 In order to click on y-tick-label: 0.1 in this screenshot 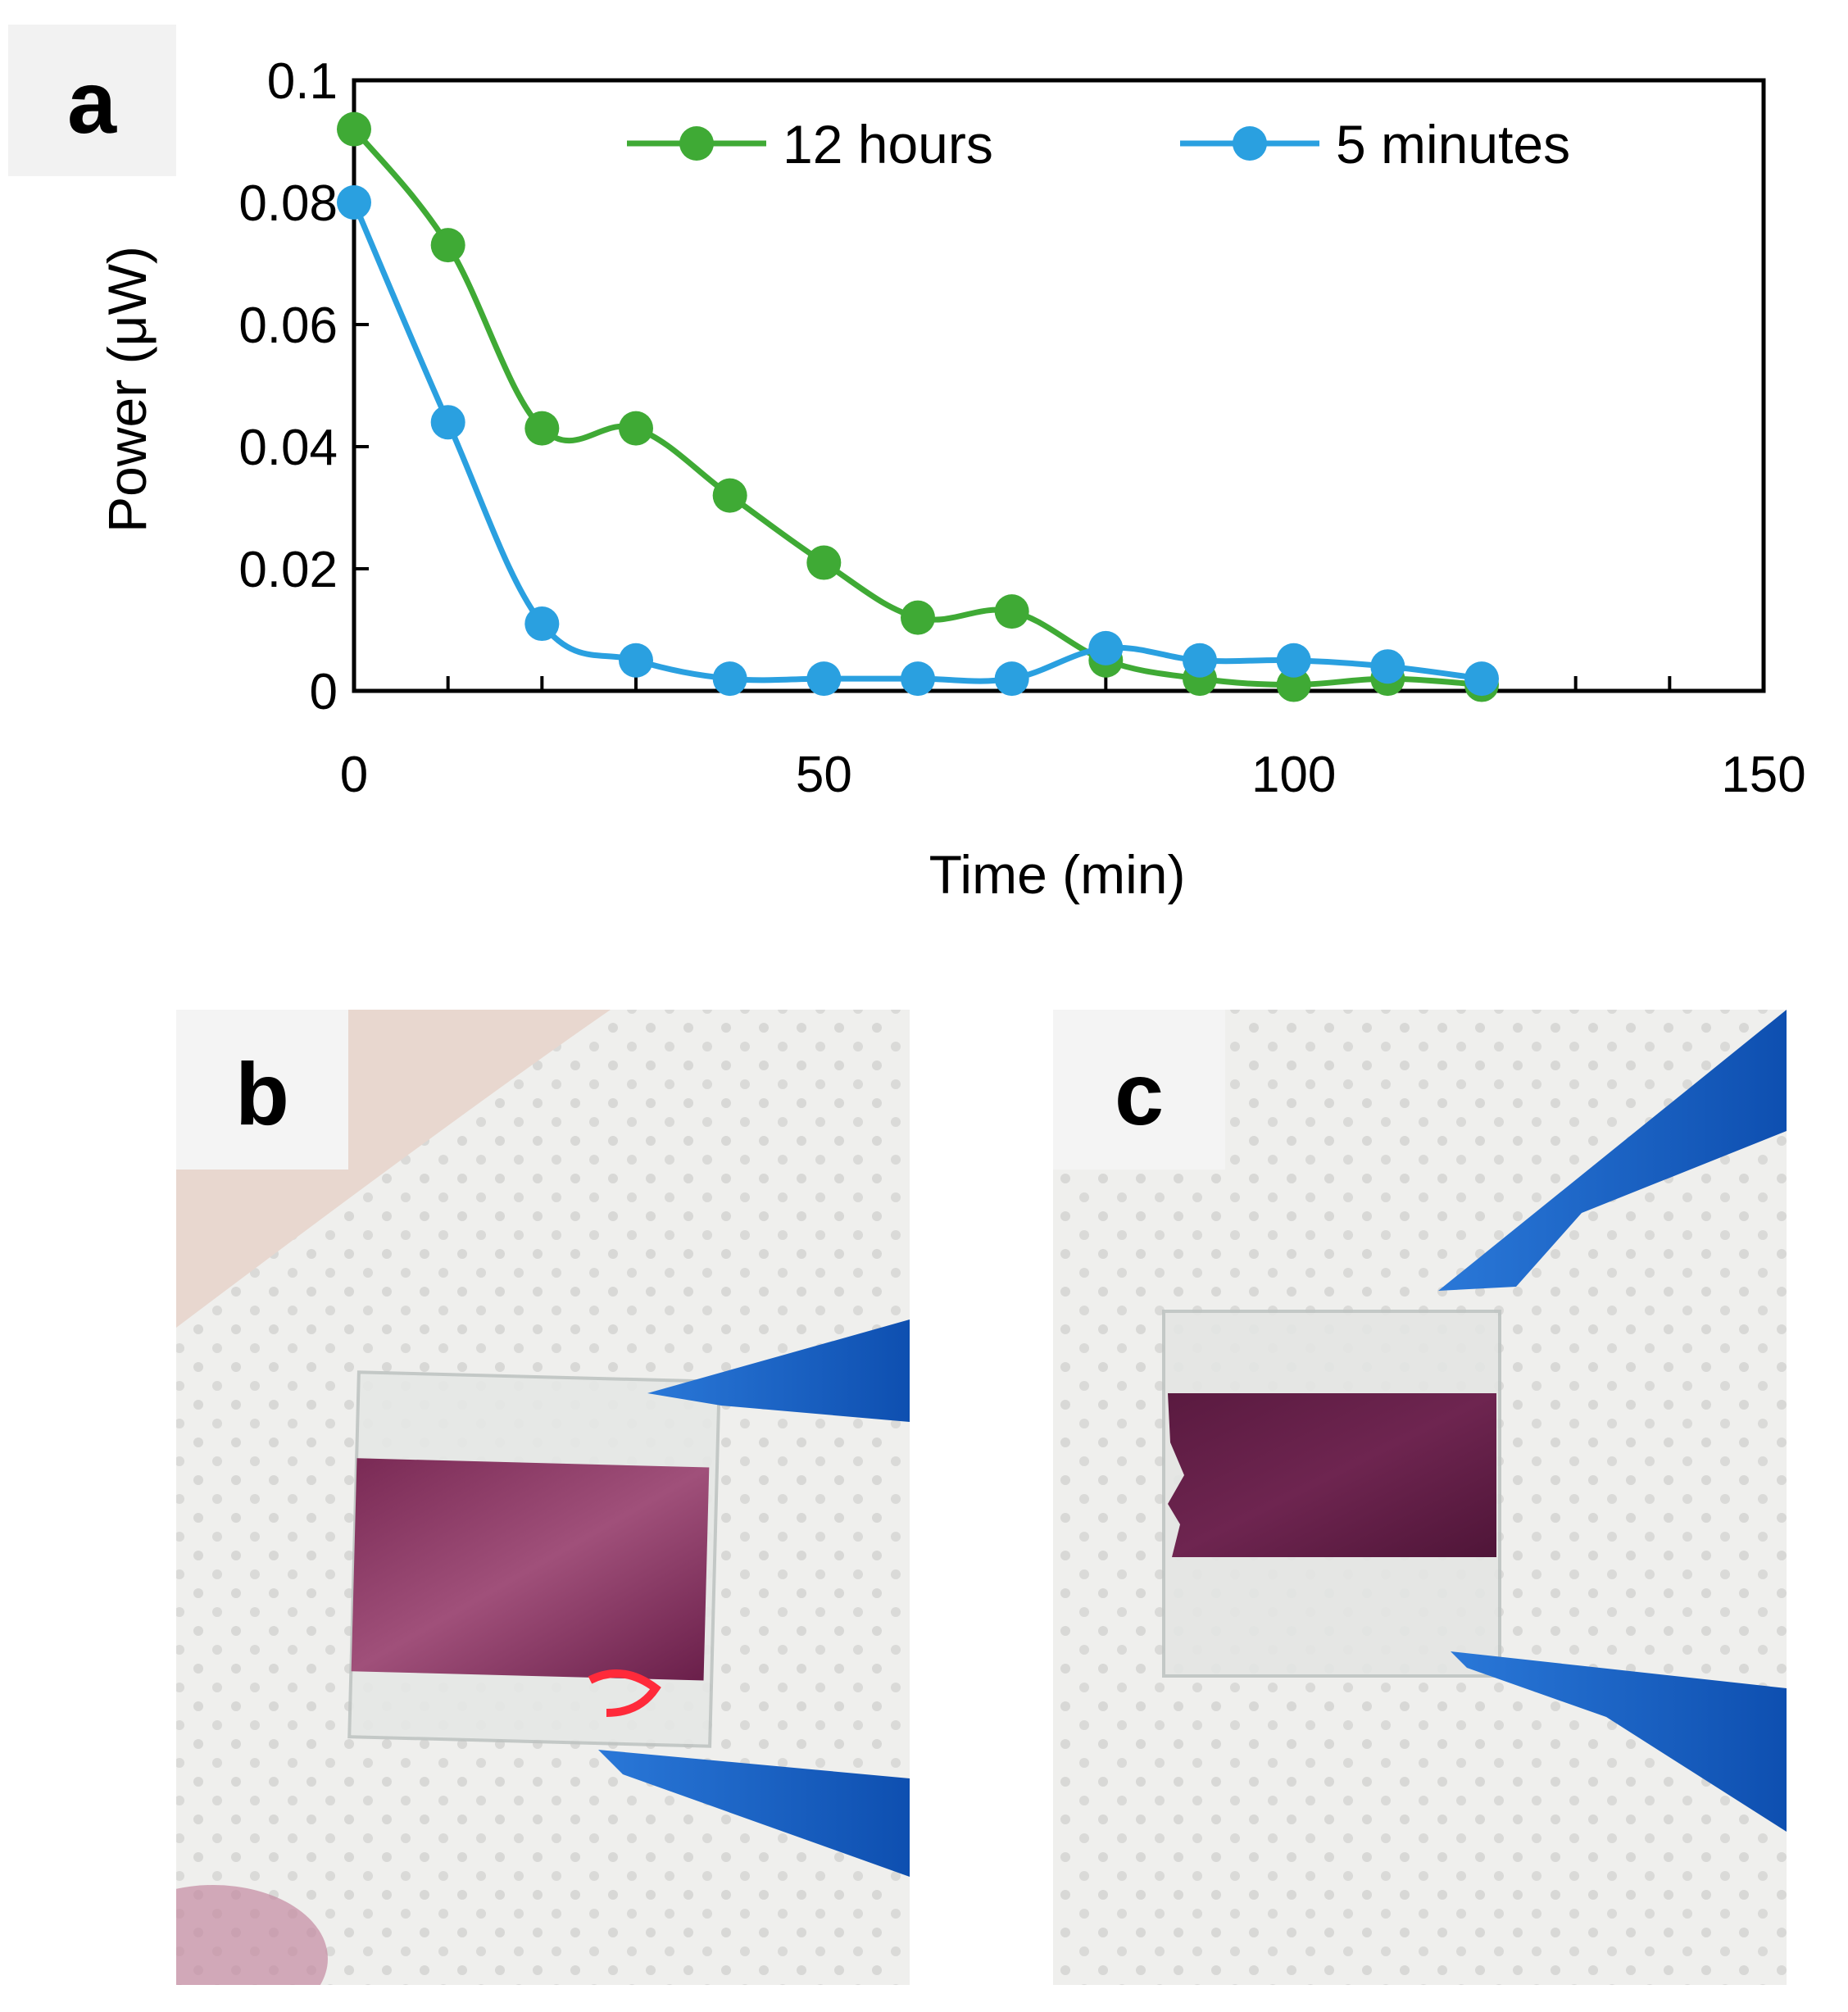, I will do `click(302, 81)`.